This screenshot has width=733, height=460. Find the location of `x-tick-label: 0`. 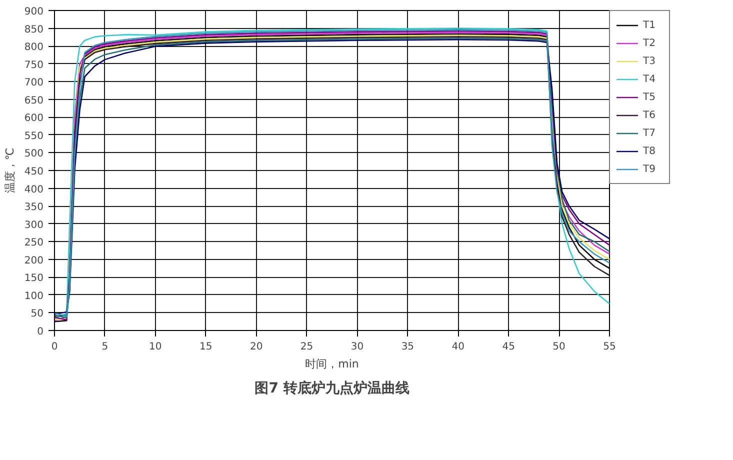

x-tick-label: 0 is located at coordinates (54, 347).